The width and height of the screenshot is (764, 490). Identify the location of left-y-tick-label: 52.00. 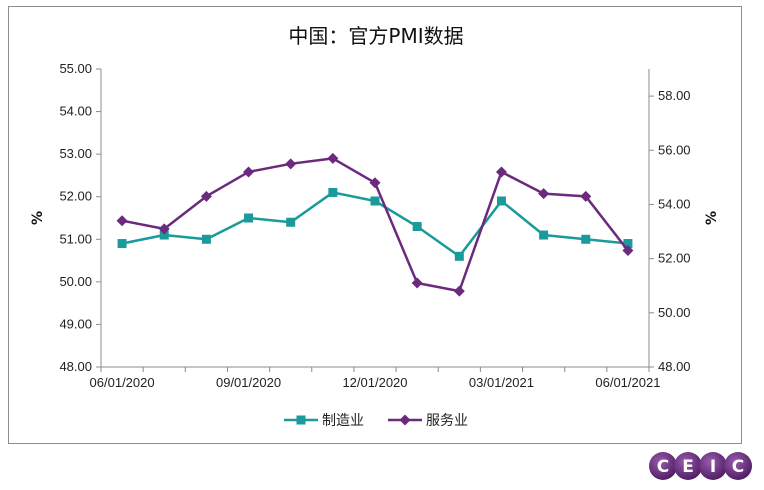
(75, 196).